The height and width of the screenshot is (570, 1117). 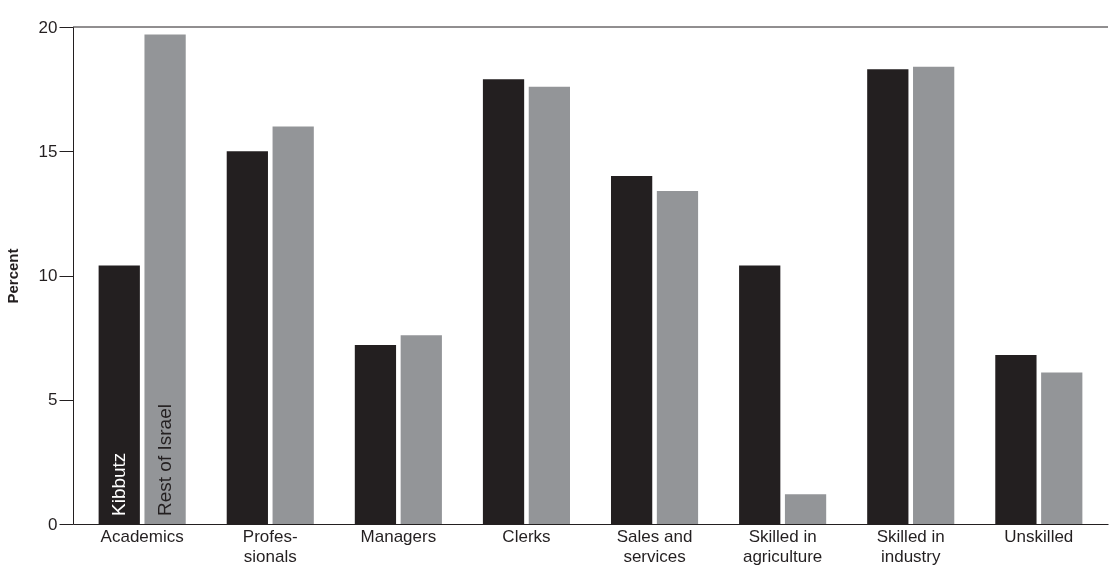 I want to click on y-tick-label: 20, so click(x=48, y=27).